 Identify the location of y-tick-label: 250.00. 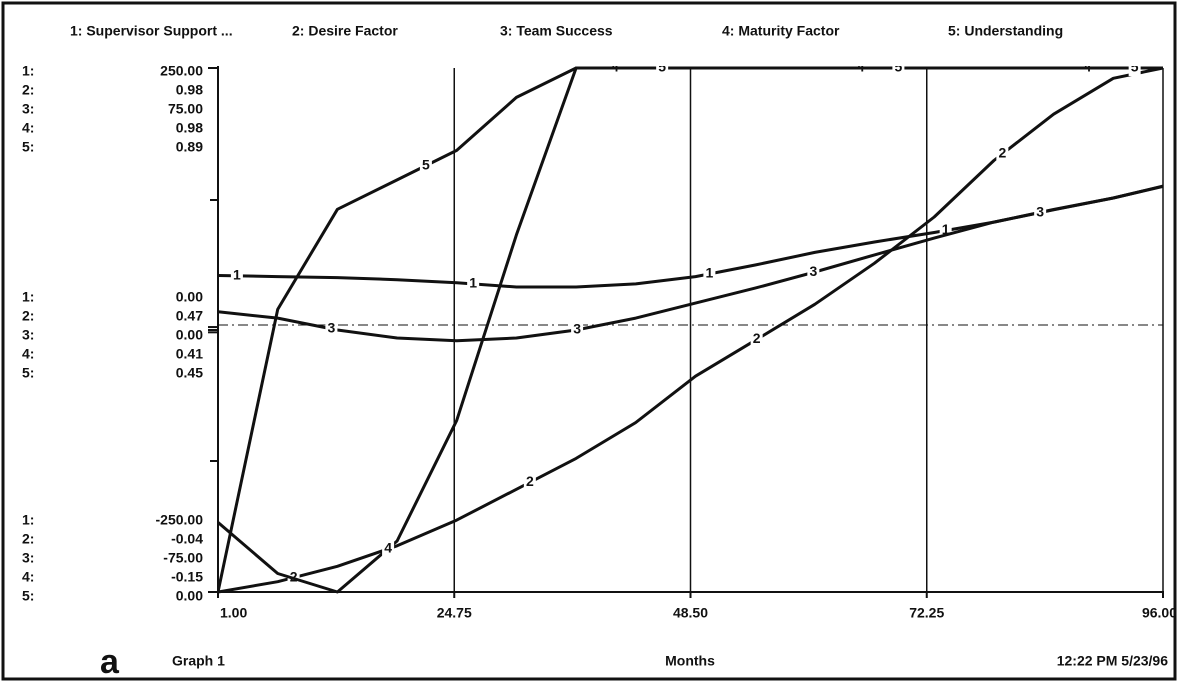
(181, 71).